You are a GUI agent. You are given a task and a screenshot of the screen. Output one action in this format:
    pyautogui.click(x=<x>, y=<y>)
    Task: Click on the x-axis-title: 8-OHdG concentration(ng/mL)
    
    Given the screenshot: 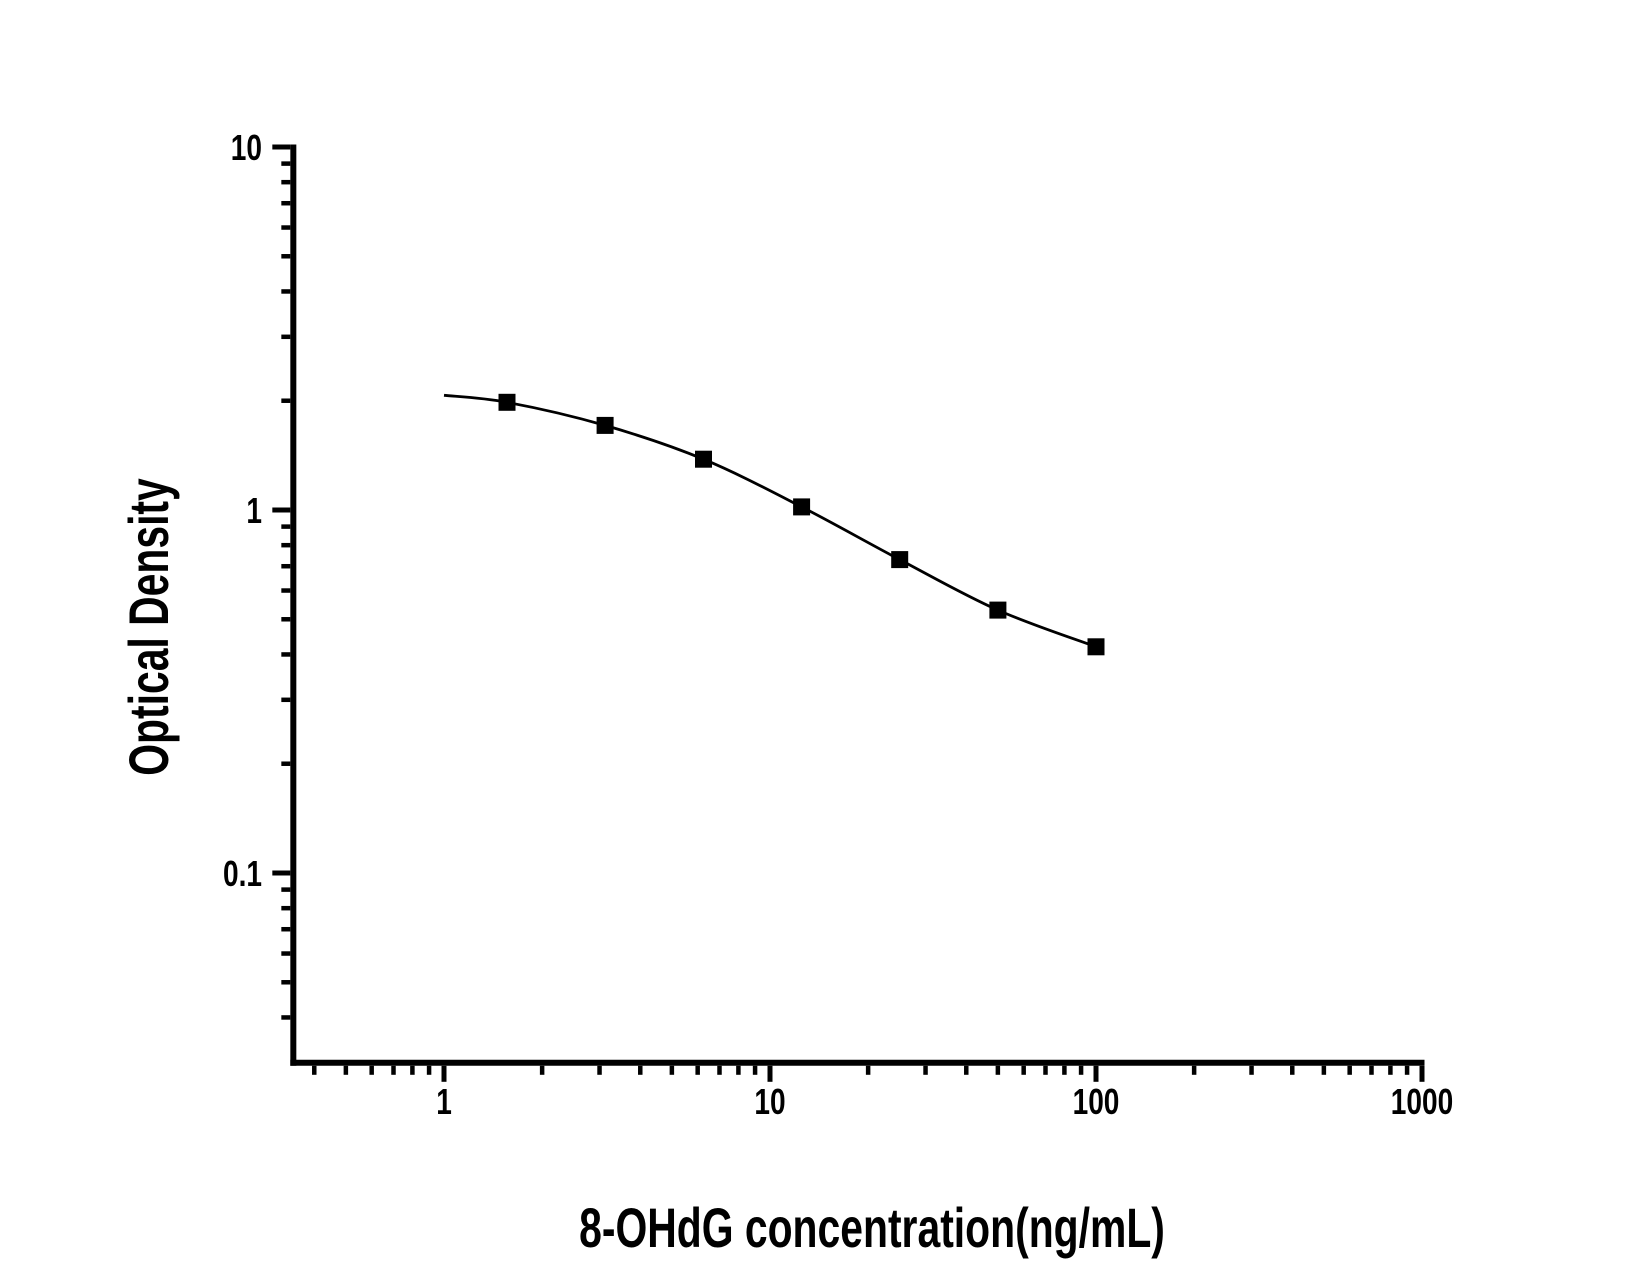 What is the action you would take?
    pyautogui.click(x=872, y=1229)
    